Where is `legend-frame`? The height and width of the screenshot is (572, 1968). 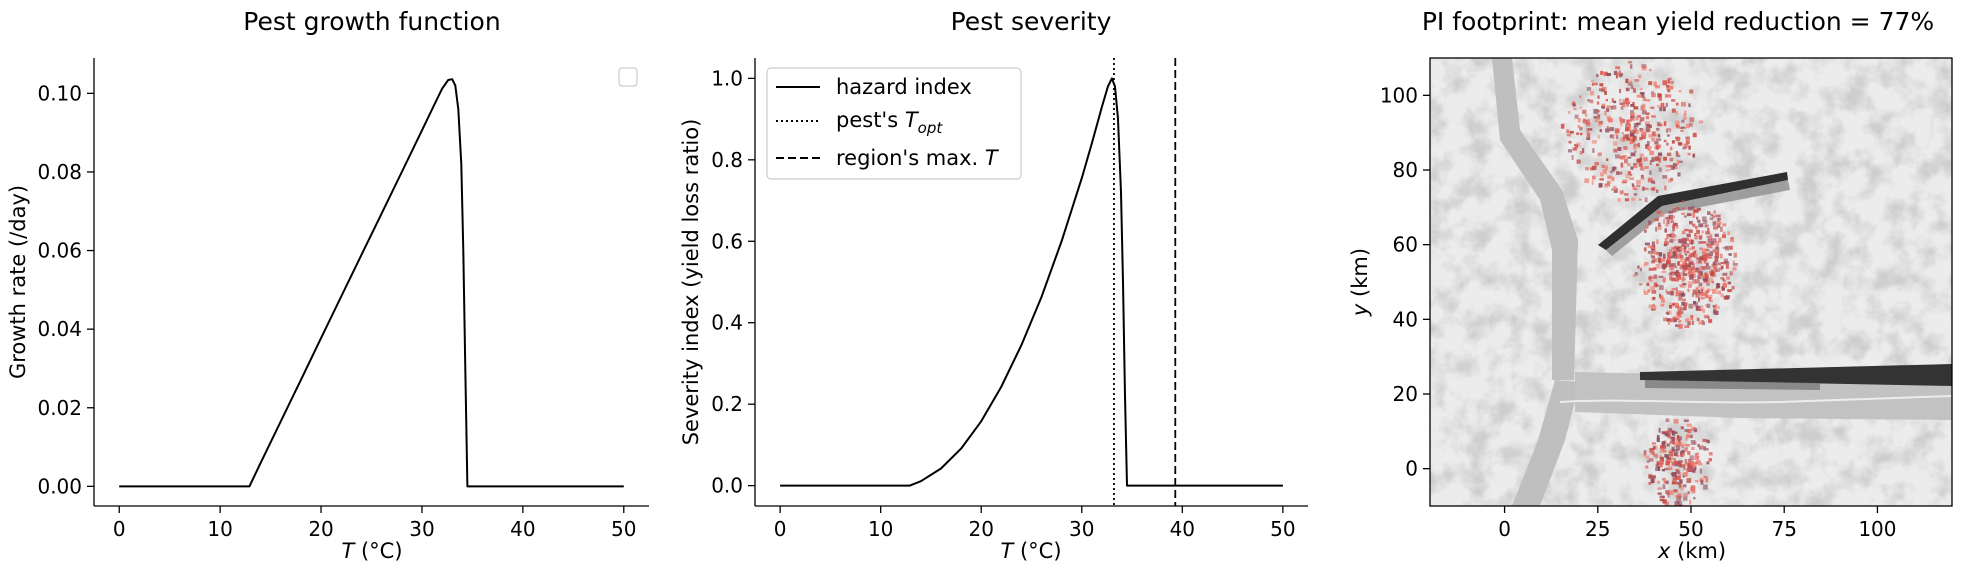 legend-frame is located at coordinates (894, 123).